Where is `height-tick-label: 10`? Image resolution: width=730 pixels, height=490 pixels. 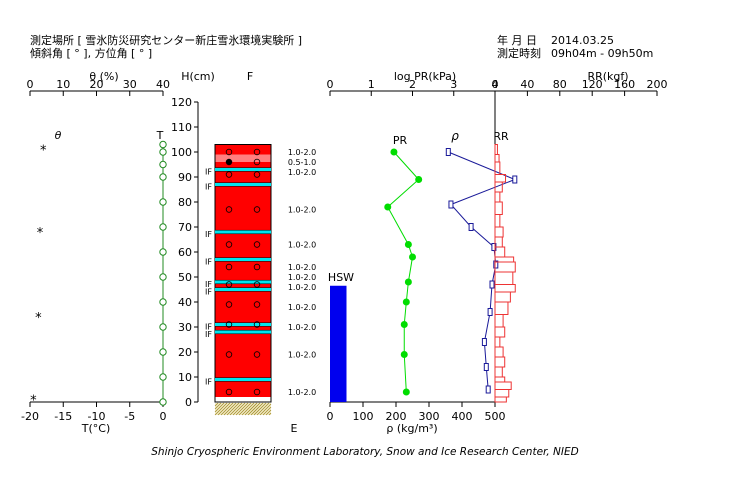 height-tick-label: 10 is located at coordinates (185, 377).